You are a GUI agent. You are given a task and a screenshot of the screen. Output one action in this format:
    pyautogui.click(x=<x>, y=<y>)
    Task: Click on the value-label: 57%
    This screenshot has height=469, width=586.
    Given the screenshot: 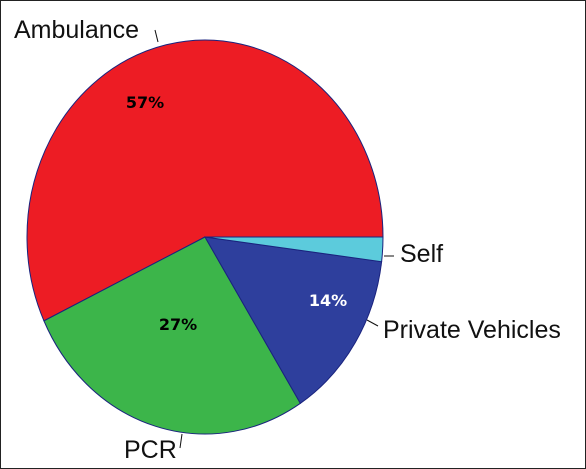 What is the action you would take?
    pyautogui.click(x=145, y=102)
    